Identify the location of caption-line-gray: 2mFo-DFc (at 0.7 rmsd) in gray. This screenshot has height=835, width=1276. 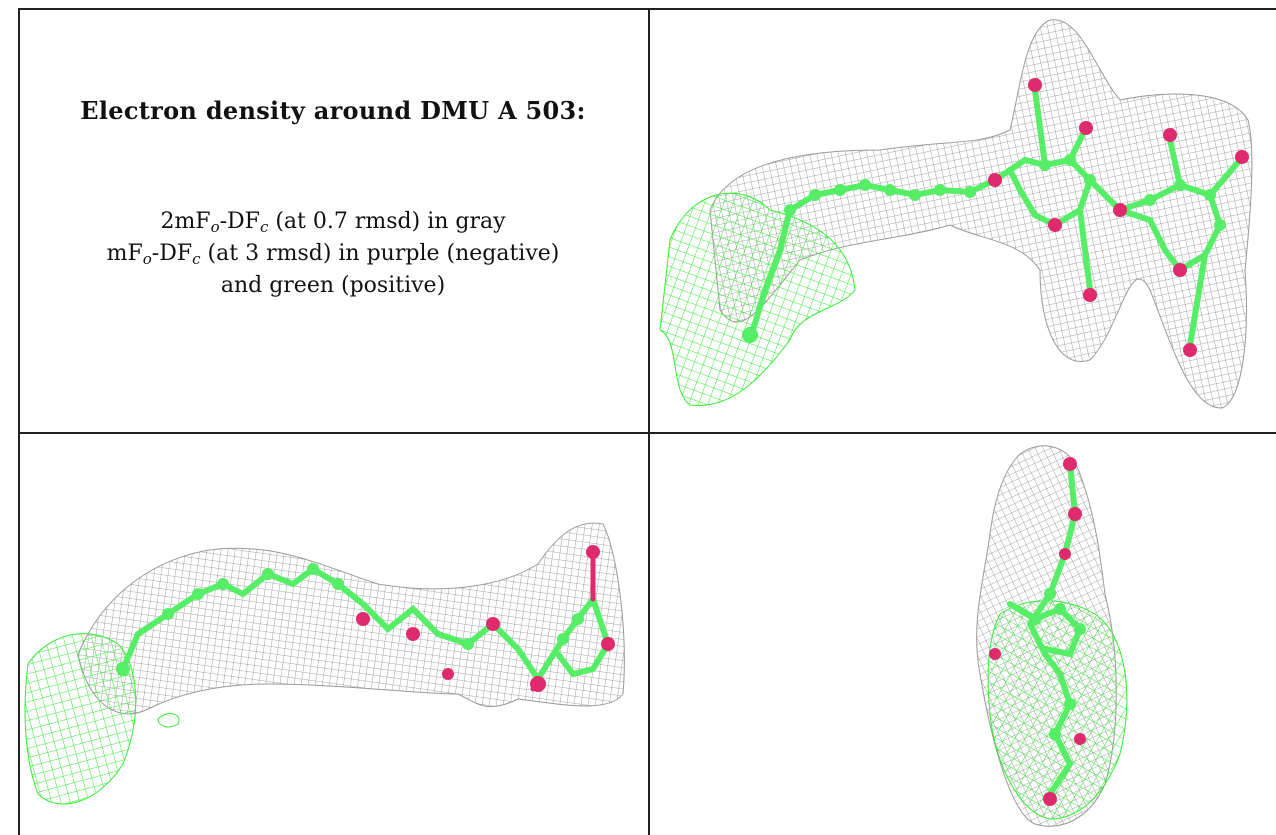
(333, 222).